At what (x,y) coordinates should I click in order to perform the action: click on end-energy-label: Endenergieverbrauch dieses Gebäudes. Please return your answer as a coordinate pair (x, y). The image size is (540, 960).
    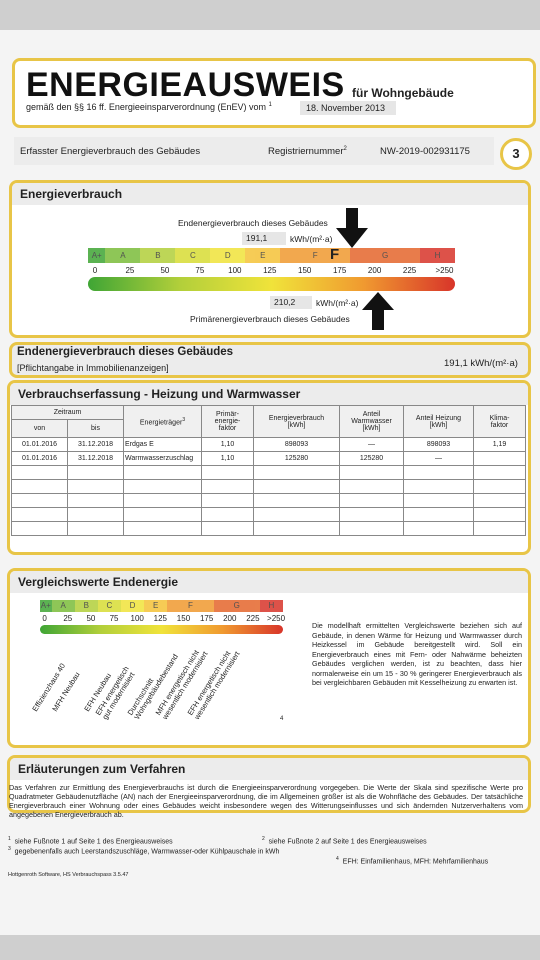
    Looking at the image, I should click on (253, 223).